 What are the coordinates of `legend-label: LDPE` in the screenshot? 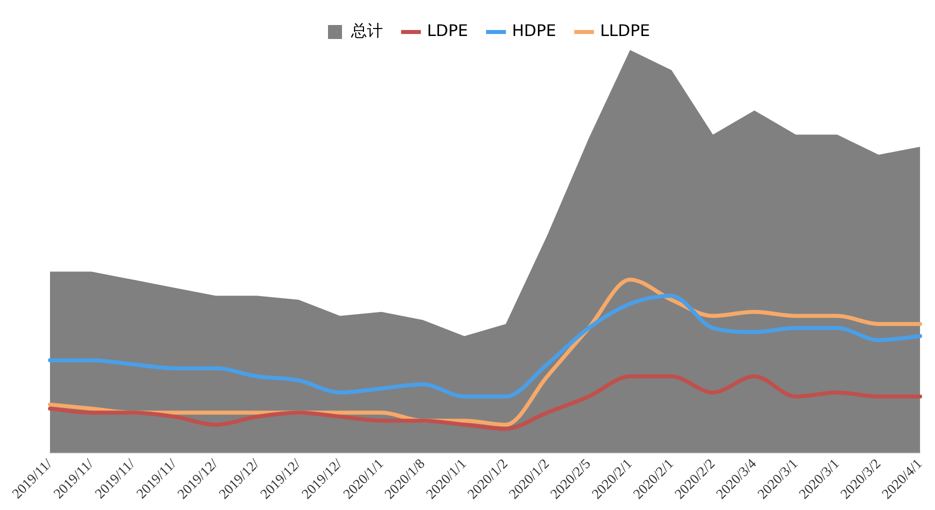 It's located at (447, 30).